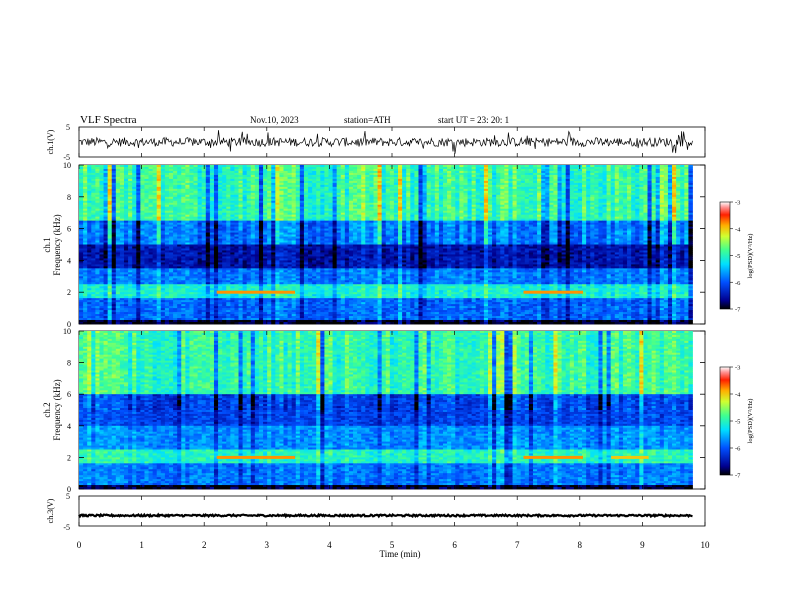  What do you see at coordinates (473, 120) in the screenshot?
I see `start-time-label: start UT = 23: 20: 1` at bounding box center [473, 120].